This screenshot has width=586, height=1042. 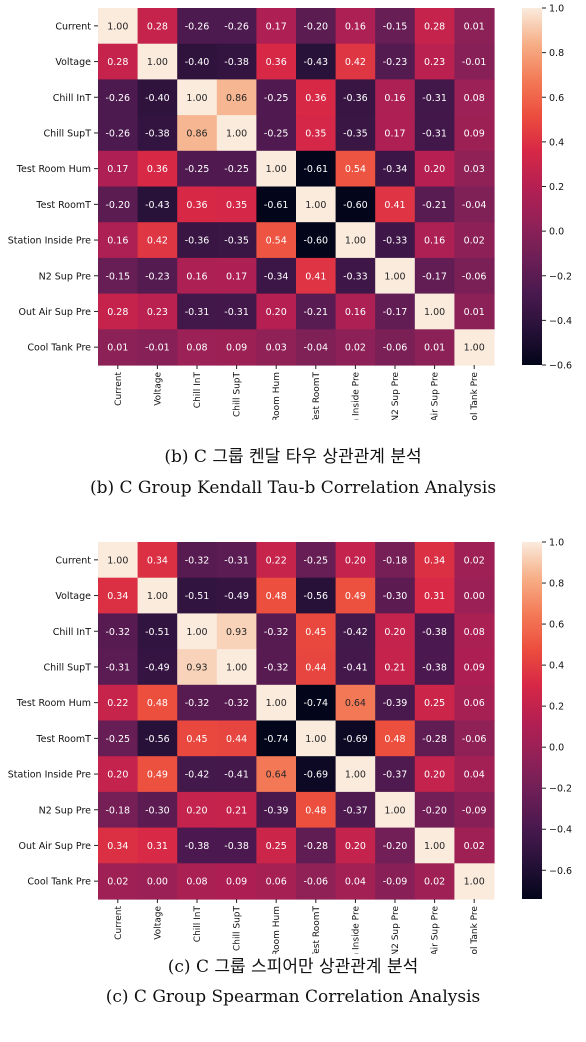 What do you see at coordinates (157, 205) in the screenshot?
I see `cell-value-label: -0.43` at bounding box center [157, 205].